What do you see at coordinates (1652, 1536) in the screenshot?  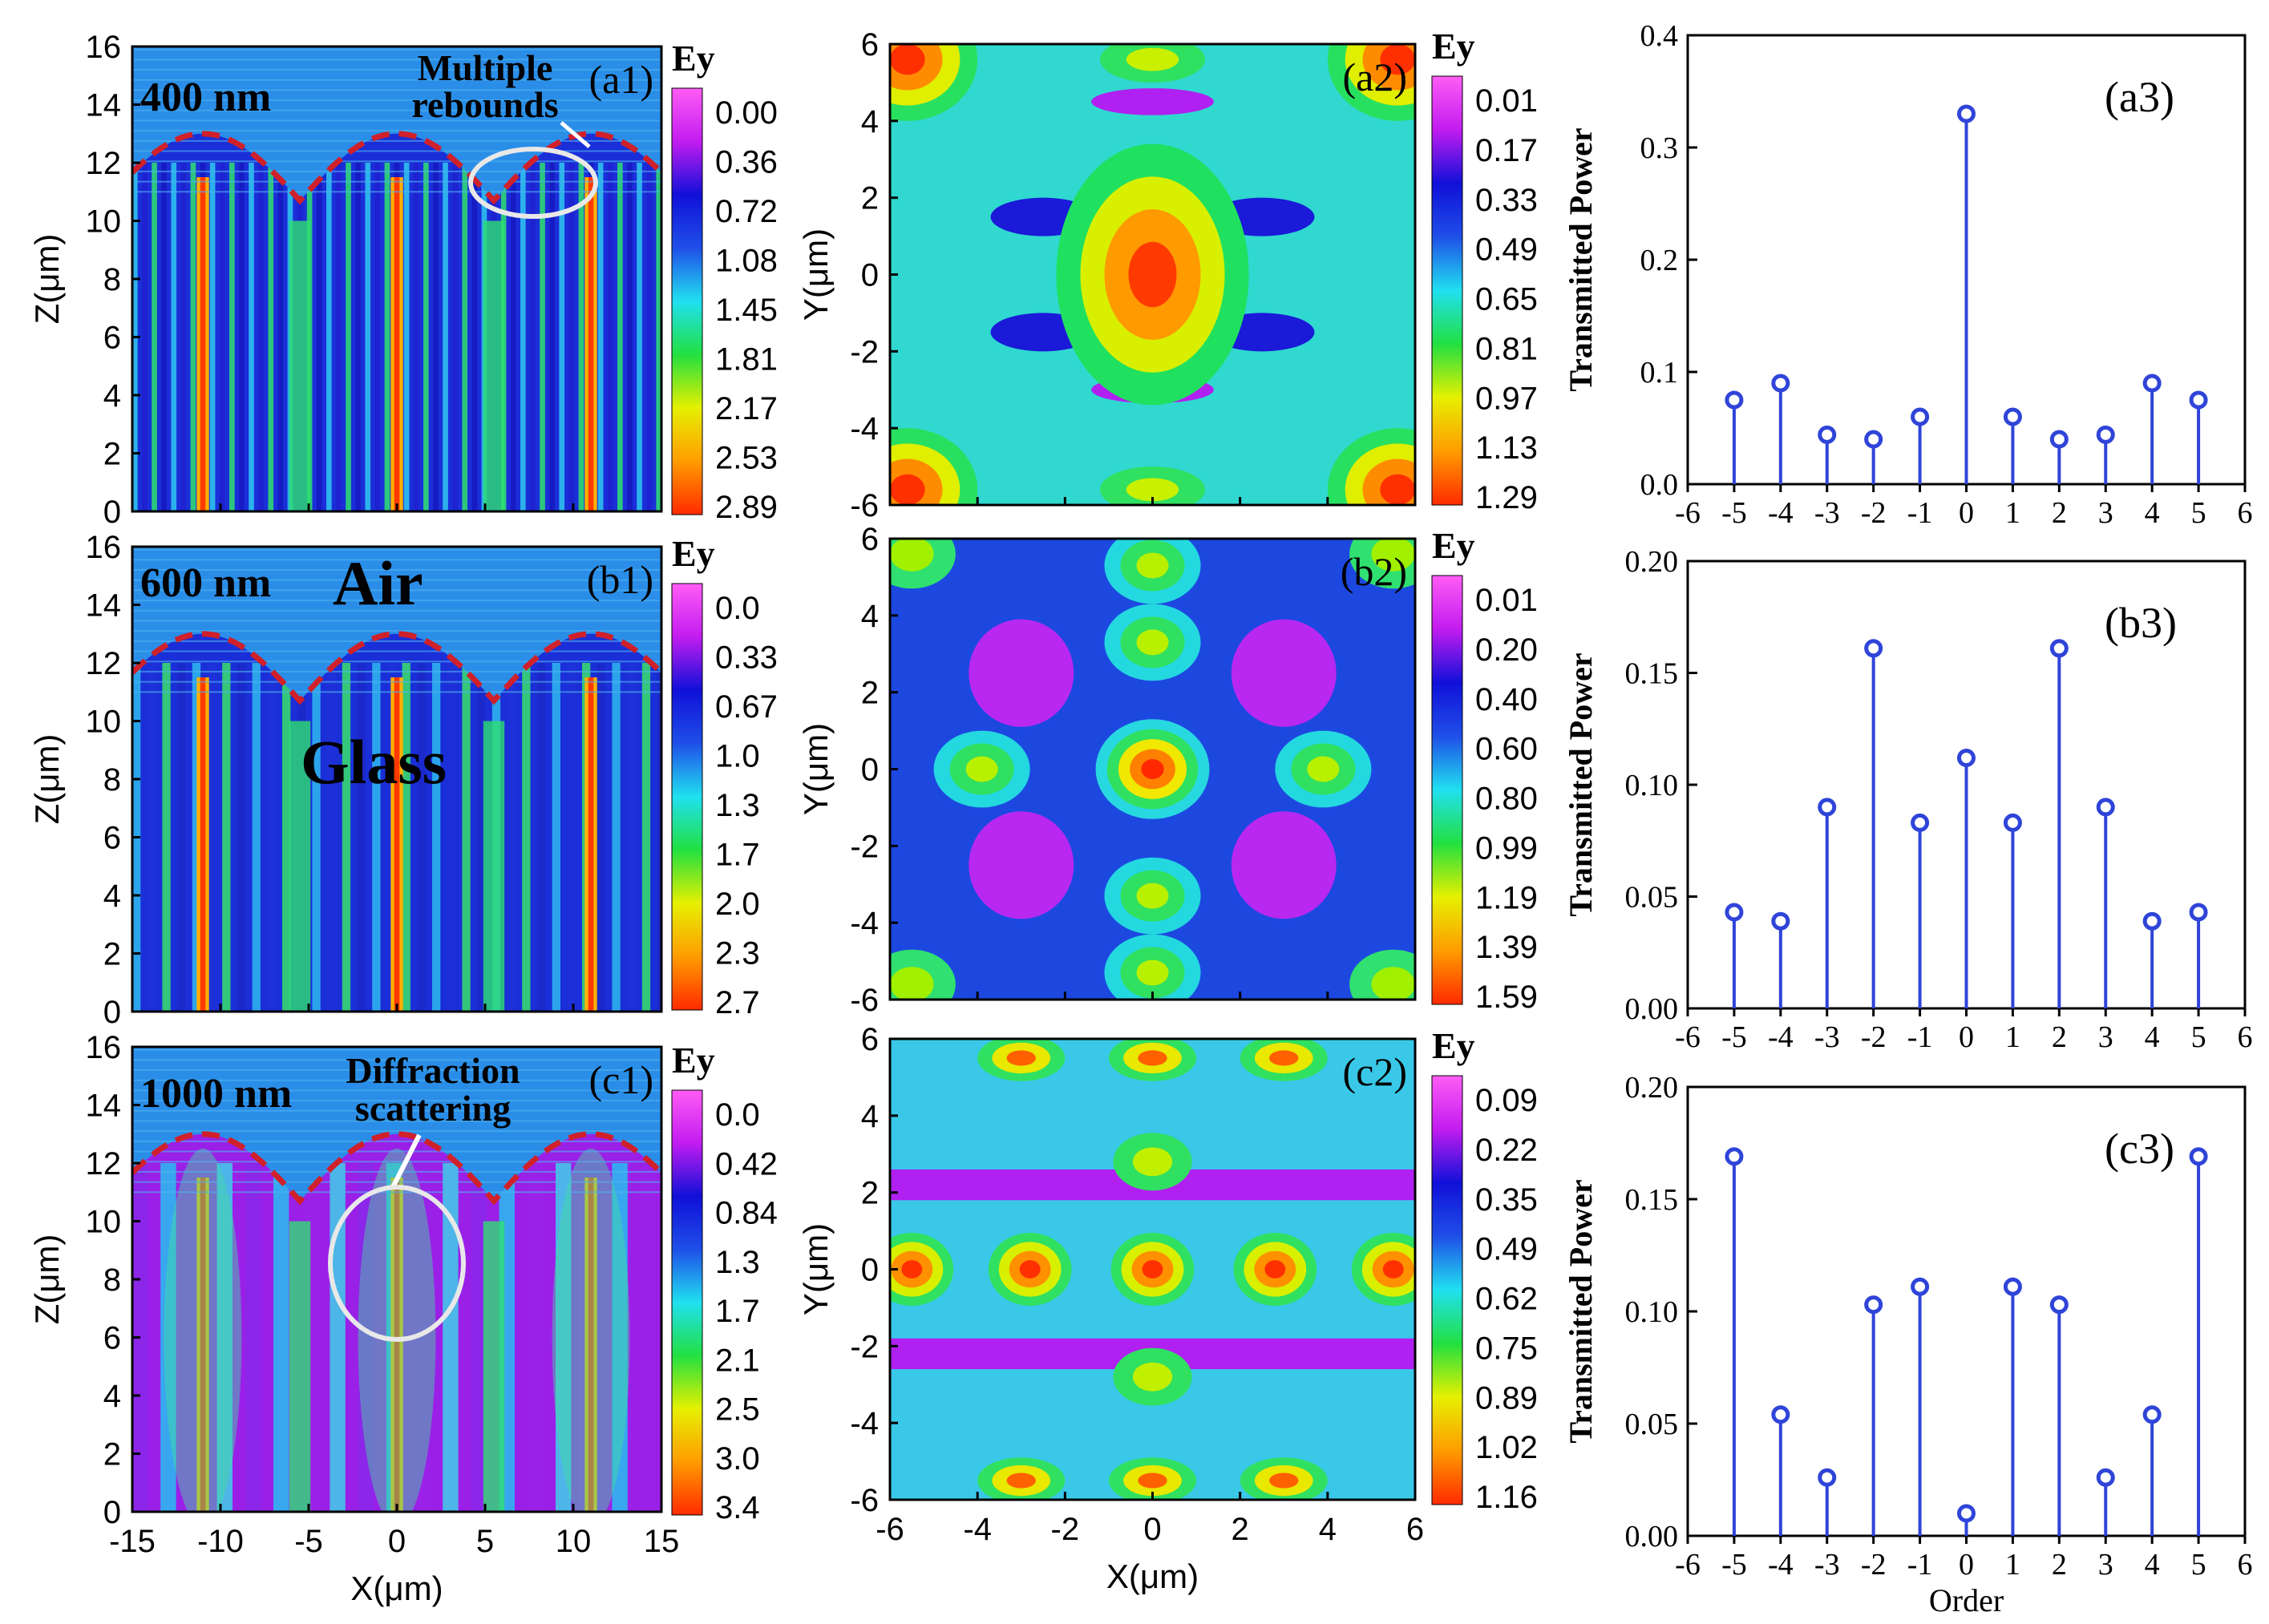 I see `y-tick-label: 0.00` at bounding box center [1652, 1536].